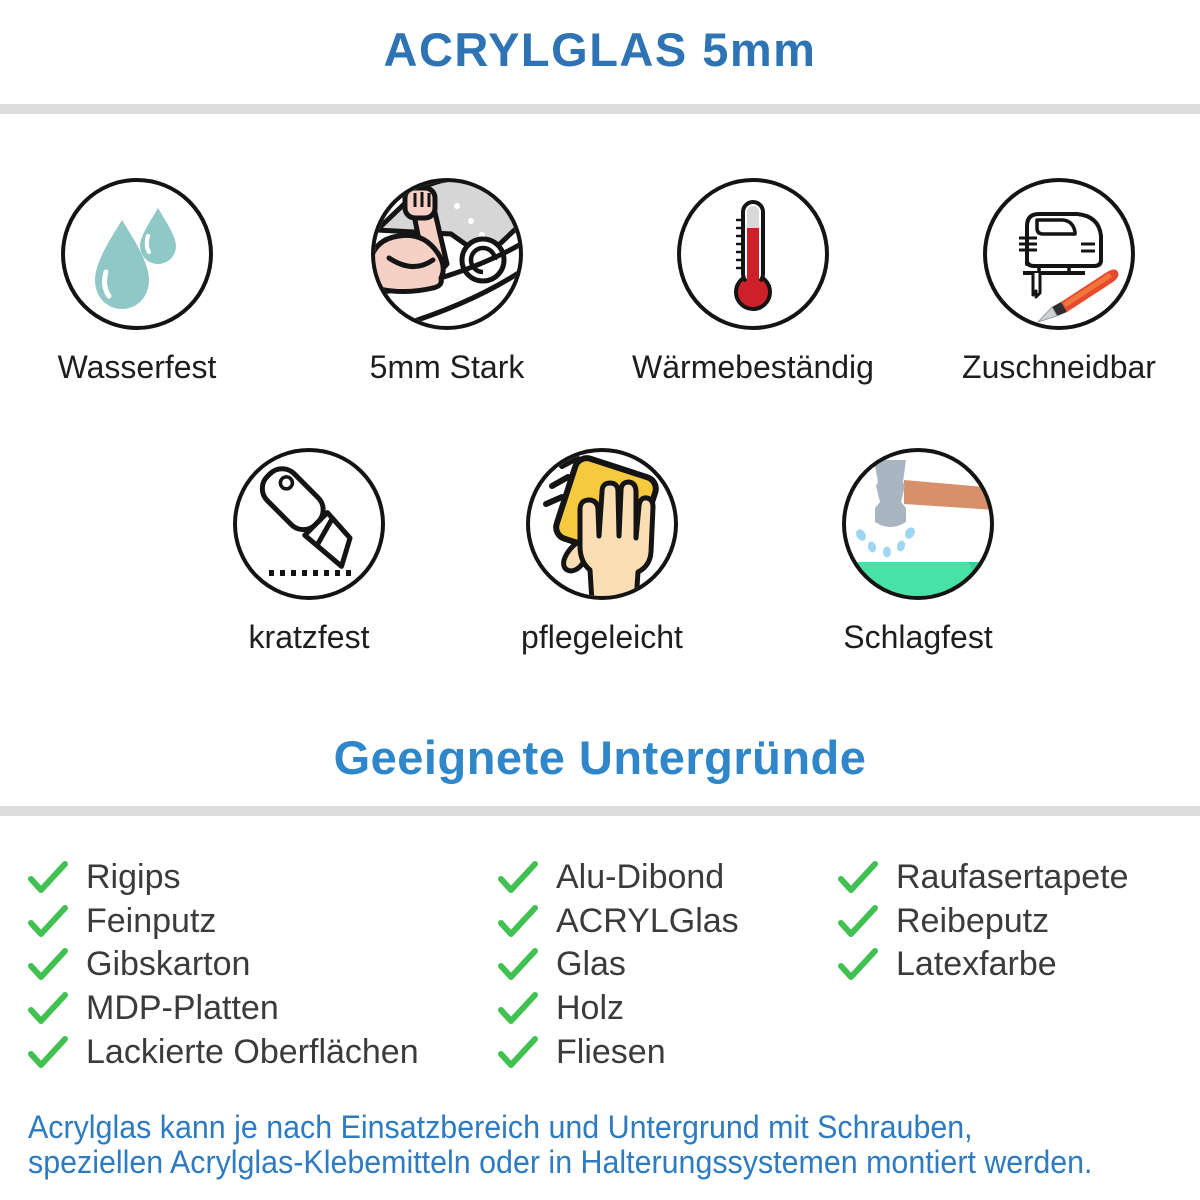 The height and width of the screenshot is (1200, 1200). What do you see at coordinates (1012, 877) in the screenshot?
I see `list-item-label: Raufasertapete` at bounding box center [1012, 877].